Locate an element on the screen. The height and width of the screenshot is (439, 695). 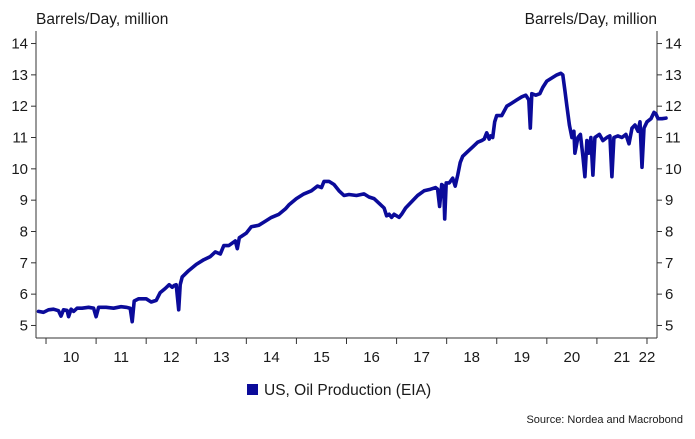
right-tick-label: 5 is located at coordinates (669, 325).